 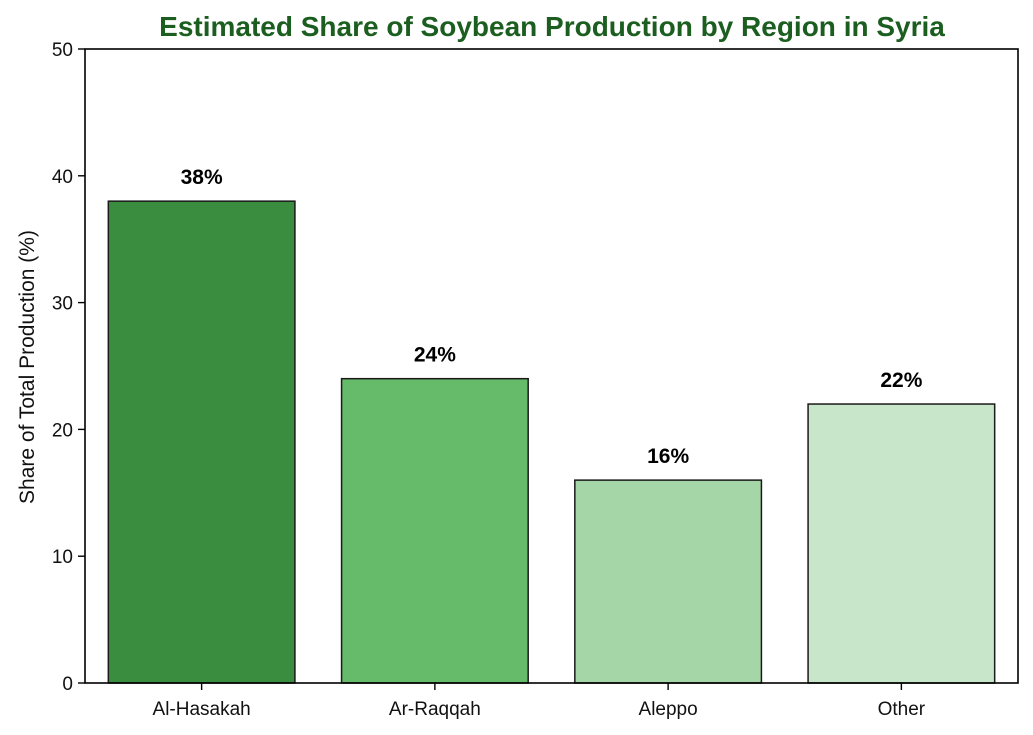 What do you see at coordinates (202, 177) in the screenshot?
I see `bar-value-label: 38%` at bounding box center [202, 177].